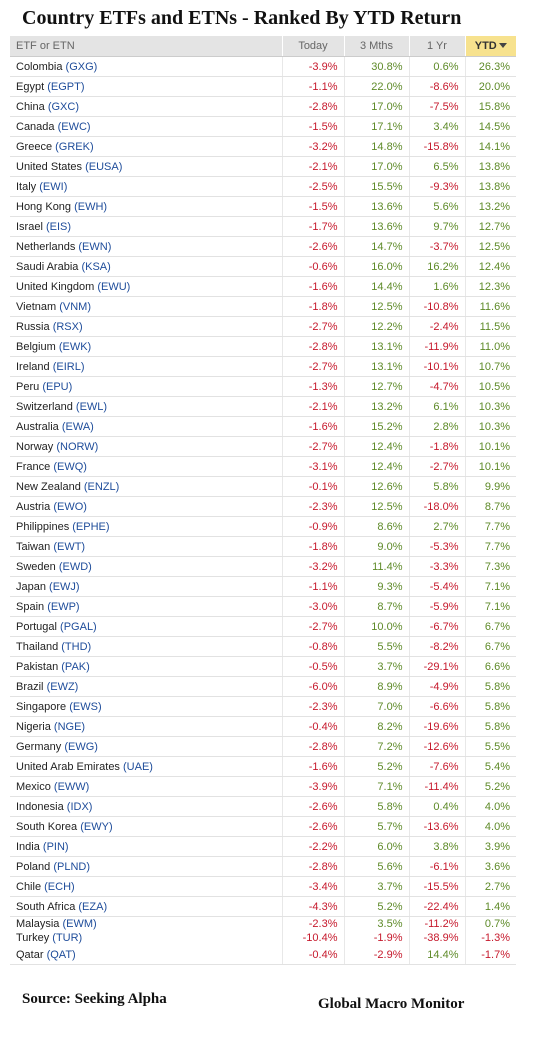 The image size is (537, 1054). Describe the element at coordinates (263, 506) in the screenshot. I see `table-row: Austria (EWO) -2.3% 12.5% -18.0% 8.7%` at that location.